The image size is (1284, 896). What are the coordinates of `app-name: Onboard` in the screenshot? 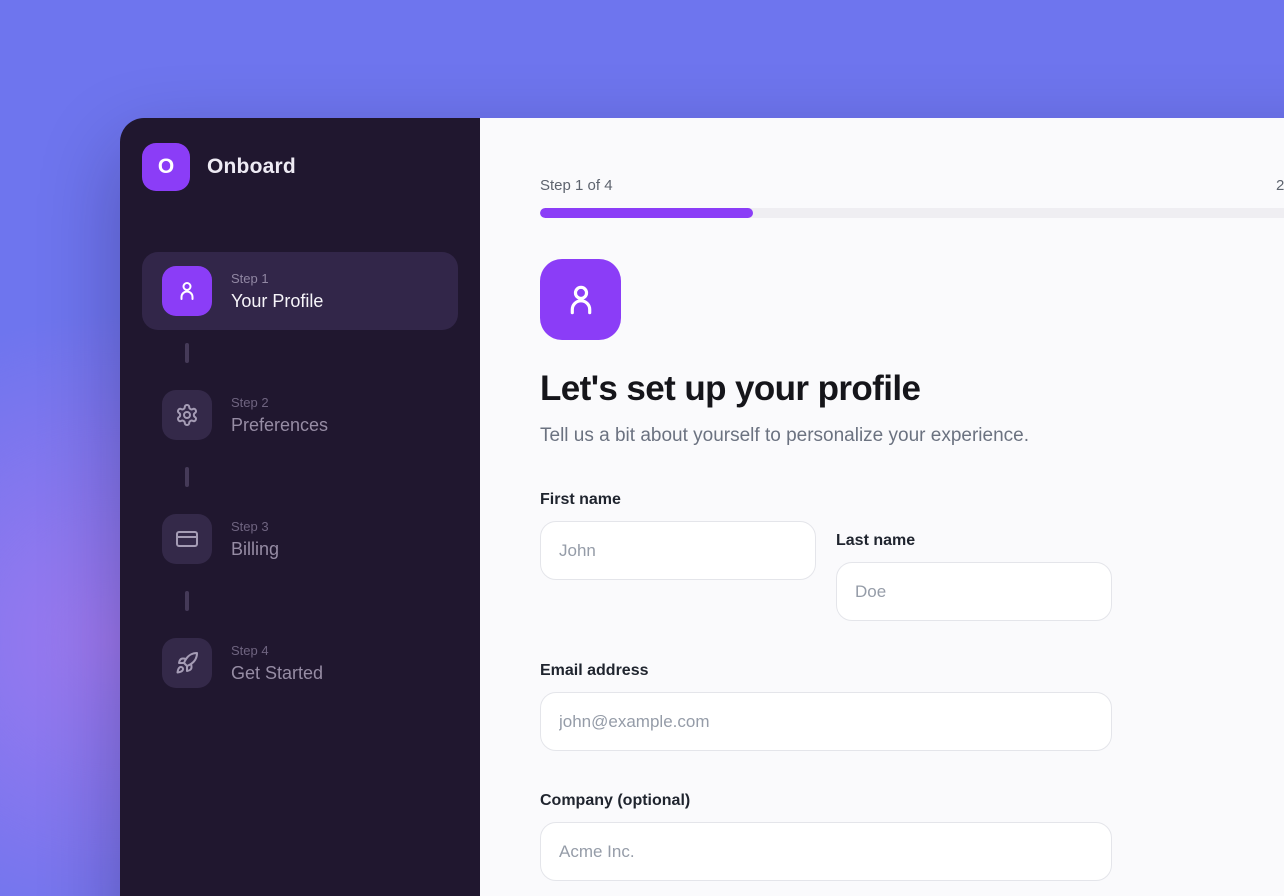 It's located at (251, 166).